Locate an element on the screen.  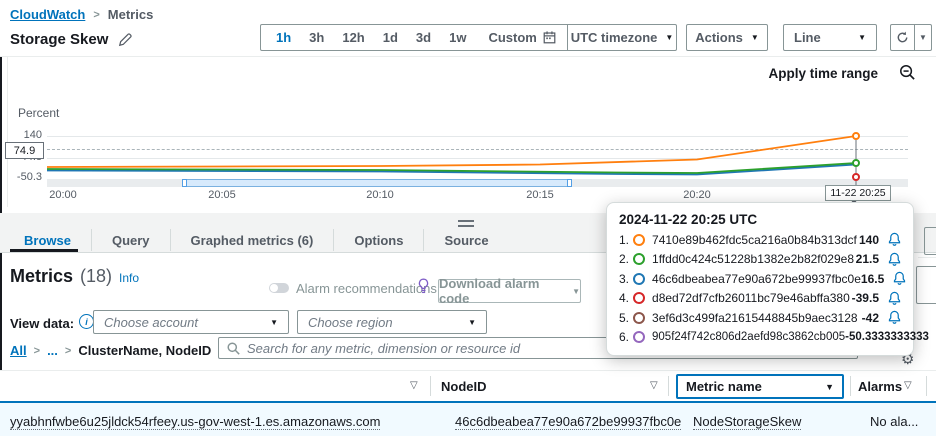
download-alarm-code-button: Download alarm code ▼ is located at coordinates (509, 291).